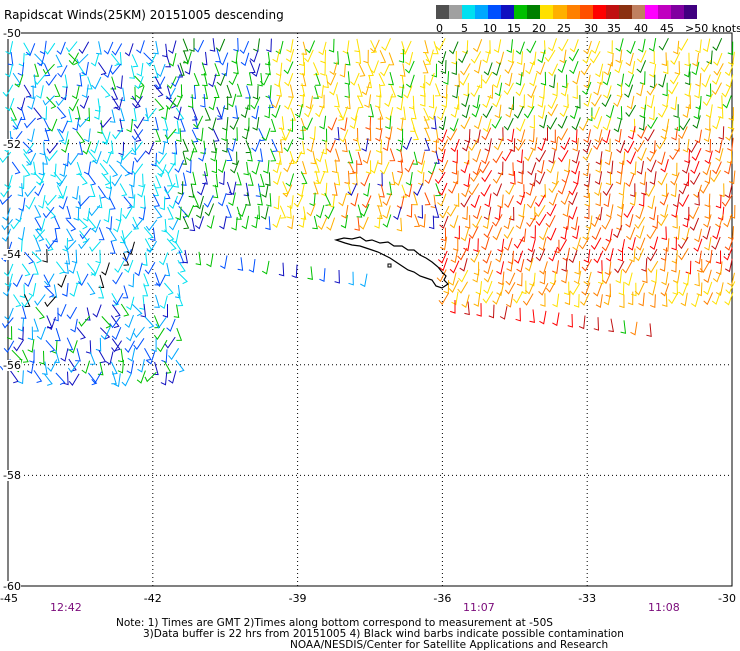  What do you see at coordinates (664, 607) in the screenshot?
I see `time-label-east: 11:08` at bounding box center [664, 607].